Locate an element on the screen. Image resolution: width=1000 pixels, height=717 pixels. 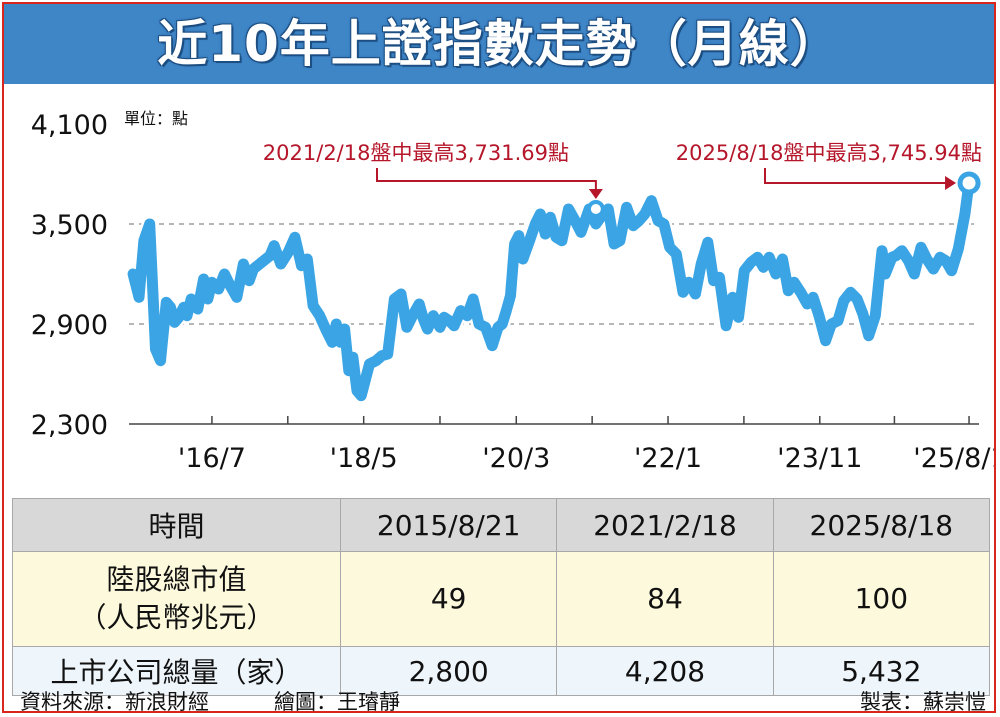
annotation-2025-arrowhead is located at coordinates (951, 183).